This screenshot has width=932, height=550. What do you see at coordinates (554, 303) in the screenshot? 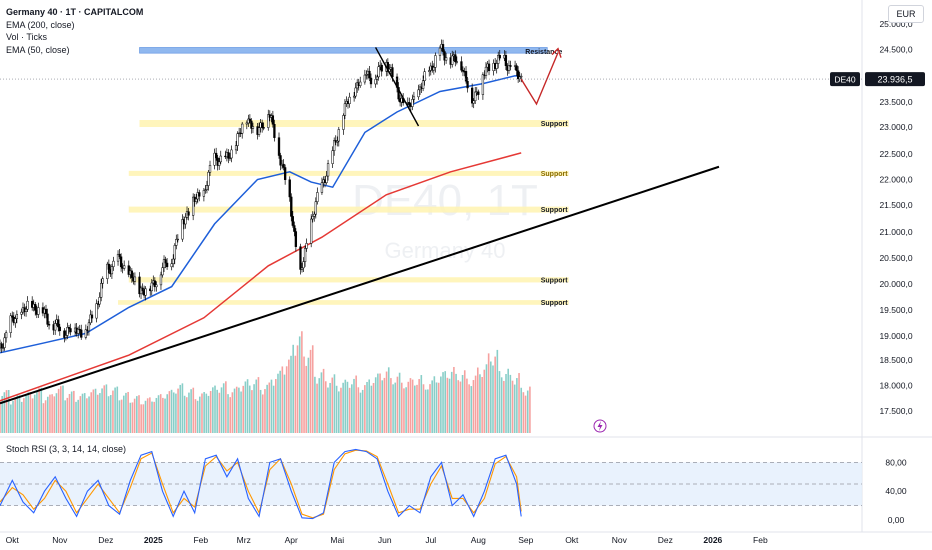
I see `support-label: Support` at bounding box center [554, 303].